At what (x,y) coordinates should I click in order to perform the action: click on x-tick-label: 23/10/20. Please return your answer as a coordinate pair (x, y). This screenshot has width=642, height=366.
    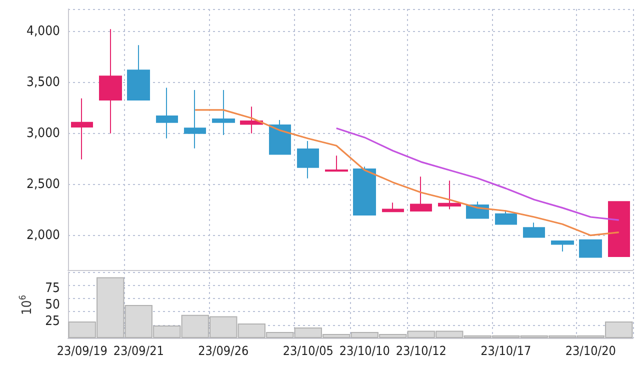
    Looking at the image, I should click on (590, 350).